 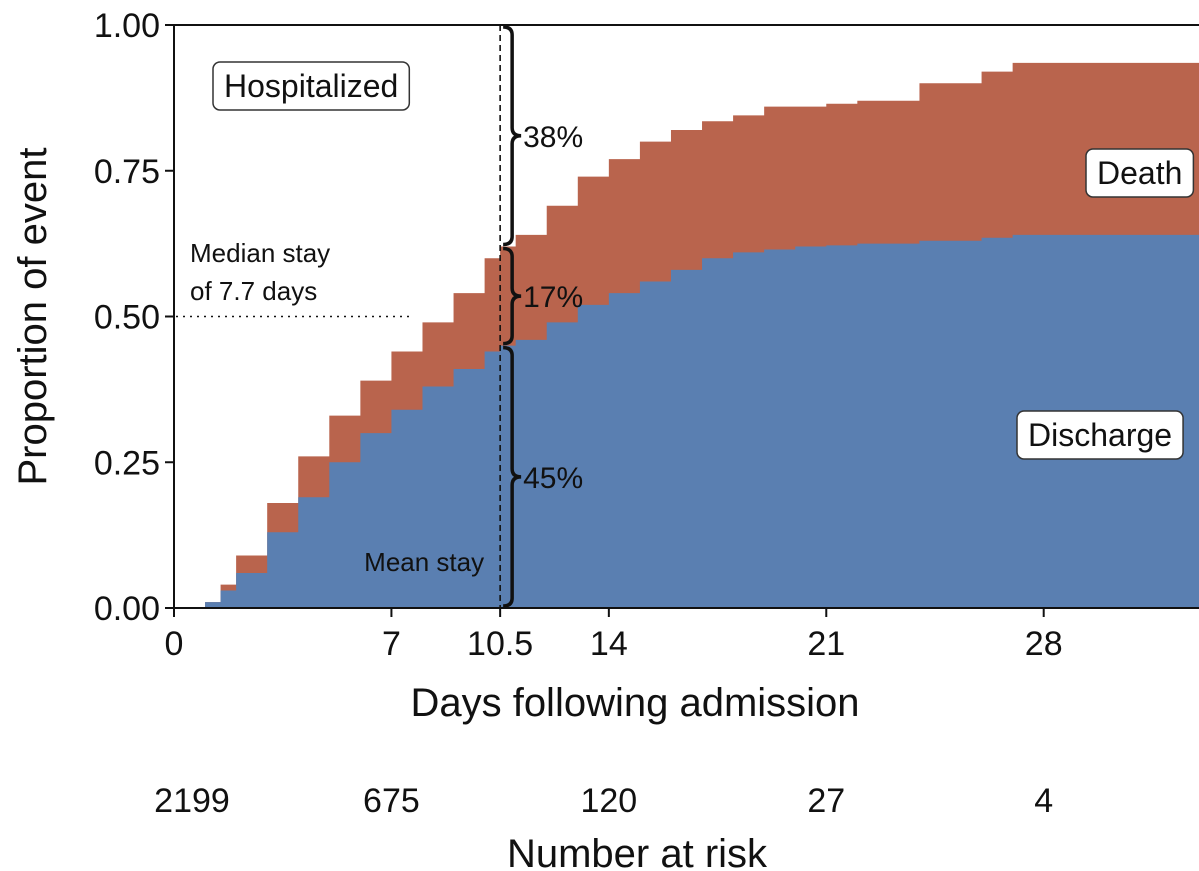 What do you see at coordinates (391, 644) in the screenshot?
I see `x-tick-label: 7` at bounding box center [391, 644].